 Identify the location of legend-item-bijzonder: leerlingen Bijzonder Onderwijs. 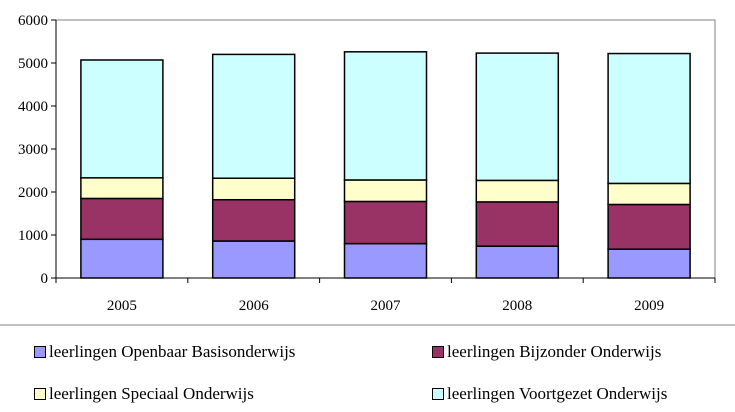
(546, 352).